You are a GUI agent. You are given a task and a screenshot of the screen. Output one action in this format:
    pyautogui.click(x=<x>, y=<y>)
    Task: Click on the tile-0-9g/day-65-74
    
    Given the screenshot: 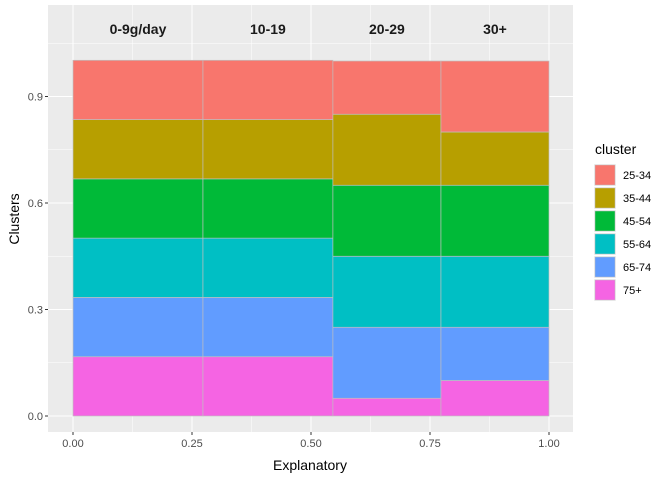 What is the action you would take?
    pyautogui.click(x=138, y=327)
    